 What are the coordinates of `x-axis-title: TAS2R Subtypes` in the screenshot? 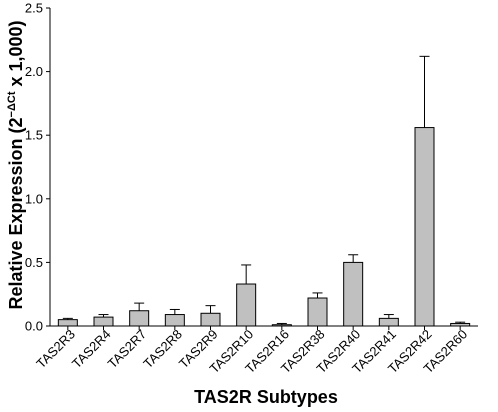 It's located at (266, 397).